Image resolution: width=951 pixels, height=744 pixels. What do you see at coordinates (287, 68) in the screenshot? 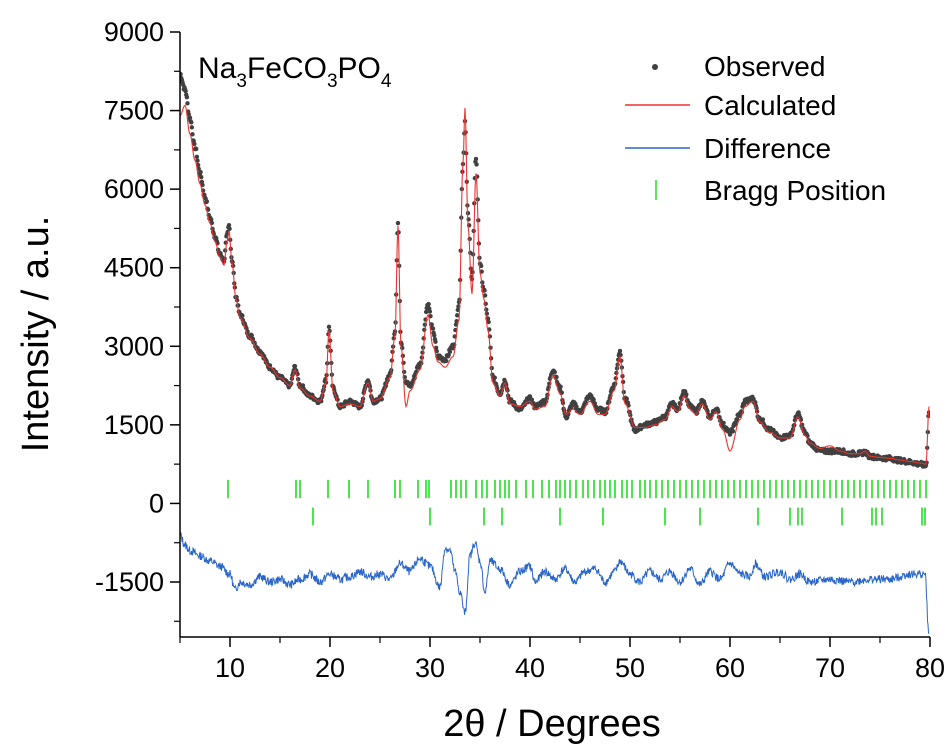
I see `title-part-feco: FeCO` at bounding box center [287, 68].